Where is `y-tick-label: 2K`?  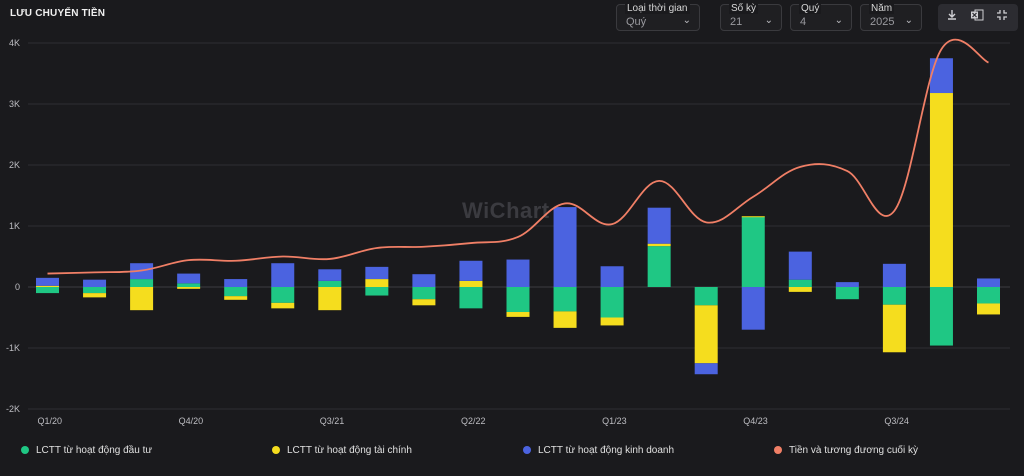
y-tick-label: 2K is located at coordinates (14, 165).